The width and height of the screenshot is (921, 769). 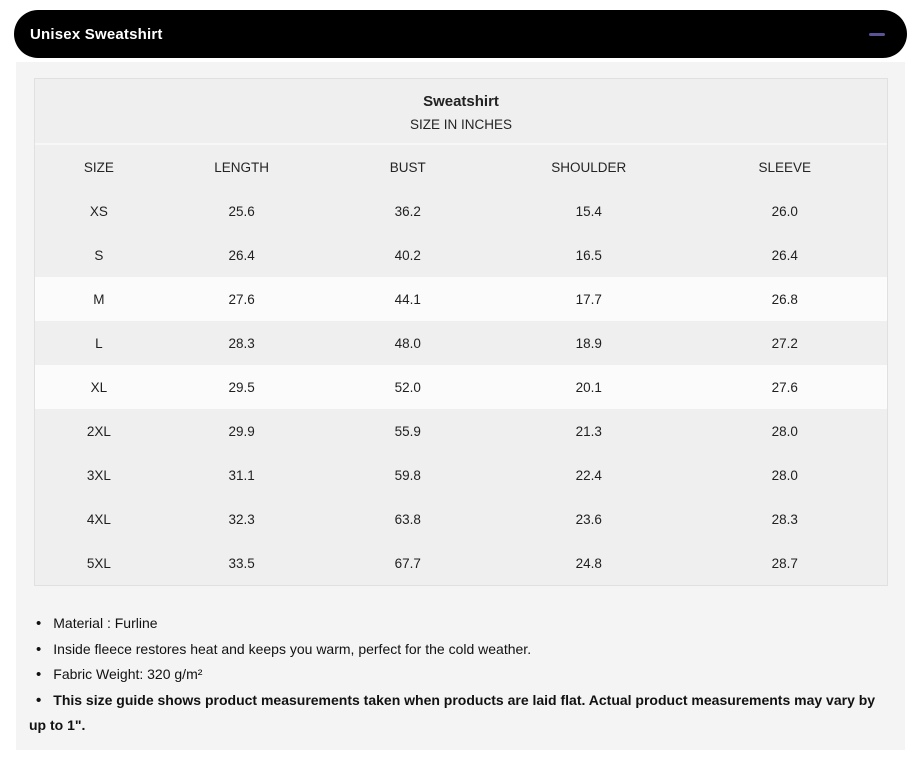 What do you see at coordinates (99, 255) in the screenshot?
I see `cell-size: S` at bounding box center [99, 255].